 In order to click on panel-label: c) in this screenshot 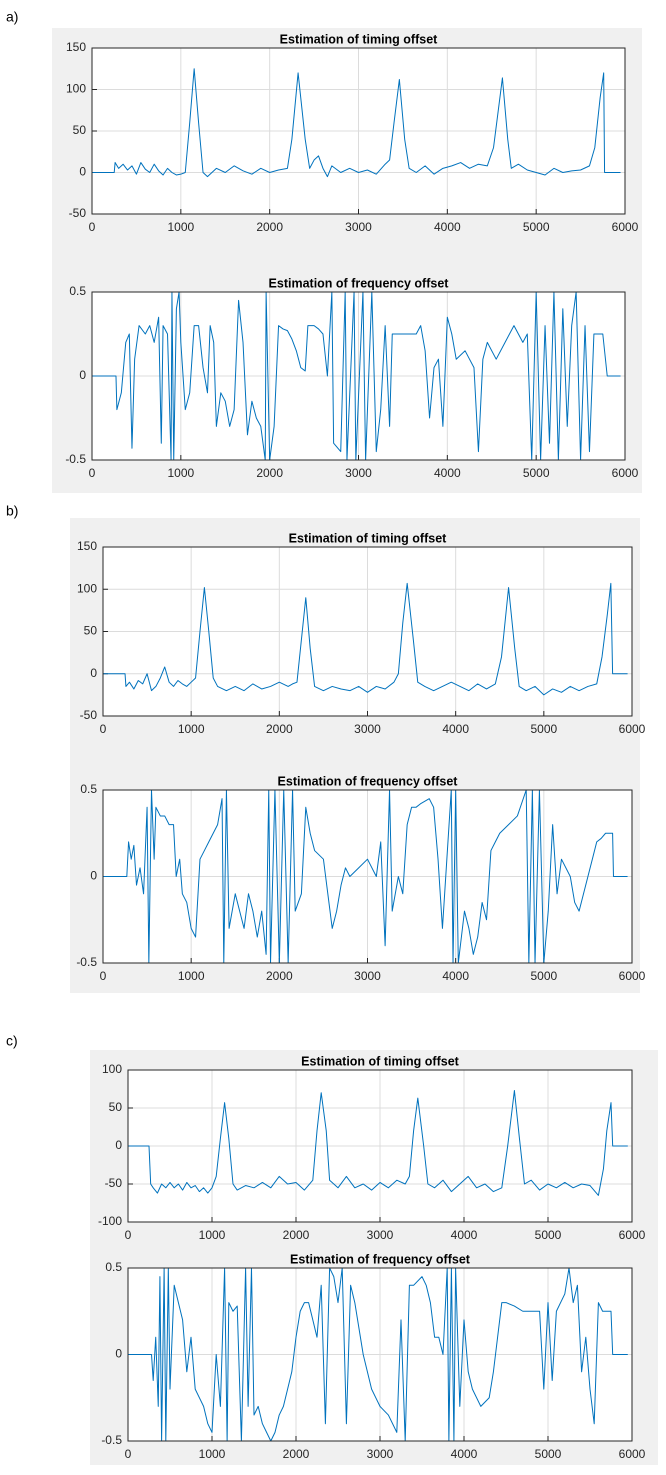, I will do `click(12, 1041)`.